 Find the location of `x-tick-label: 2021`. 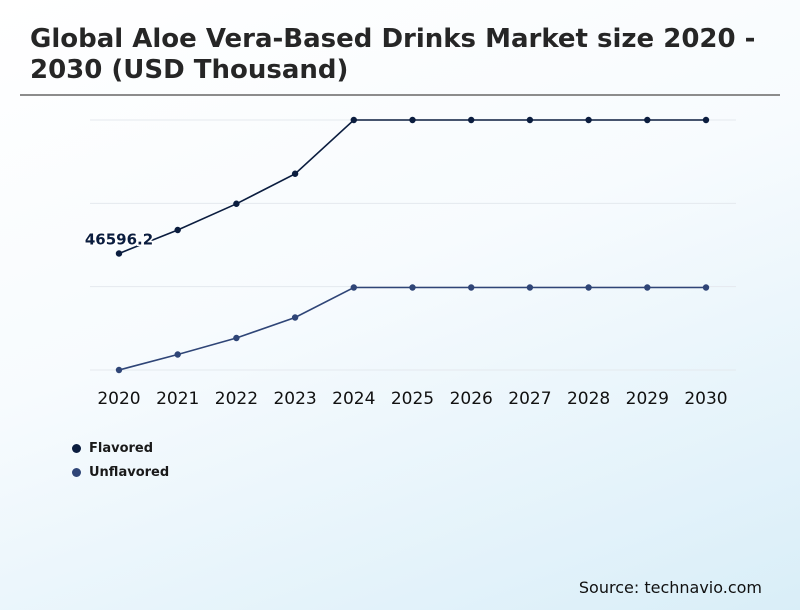

x-tick-label: 2021 is located at coordinates (177, 399).